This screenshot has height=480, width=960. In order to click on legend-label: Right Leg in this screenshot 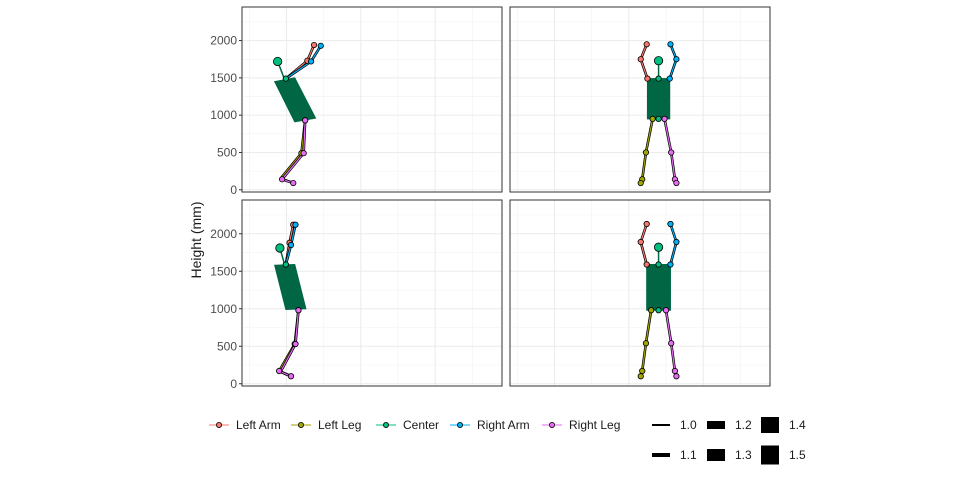, I will do `click(594, 425)`.